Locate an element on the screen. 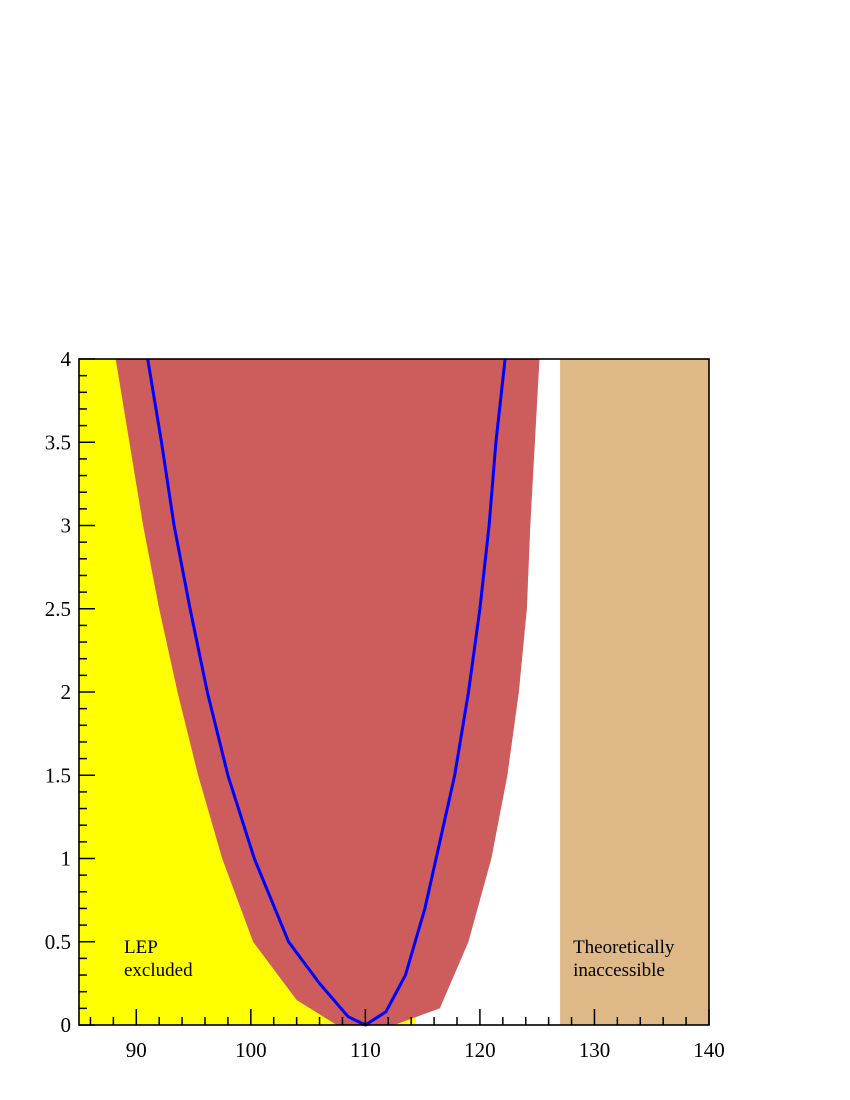  y-tick-label: 3.5 is located at coordinates (58, 442).